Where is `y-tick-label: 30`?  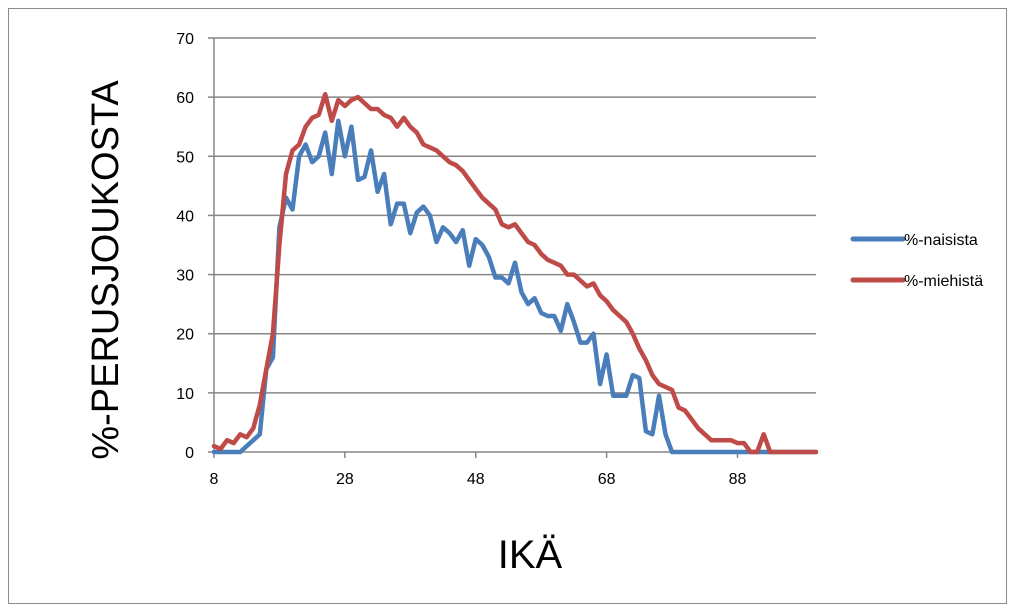
y-tick-label: 30 is located at coordinates (185, 276).